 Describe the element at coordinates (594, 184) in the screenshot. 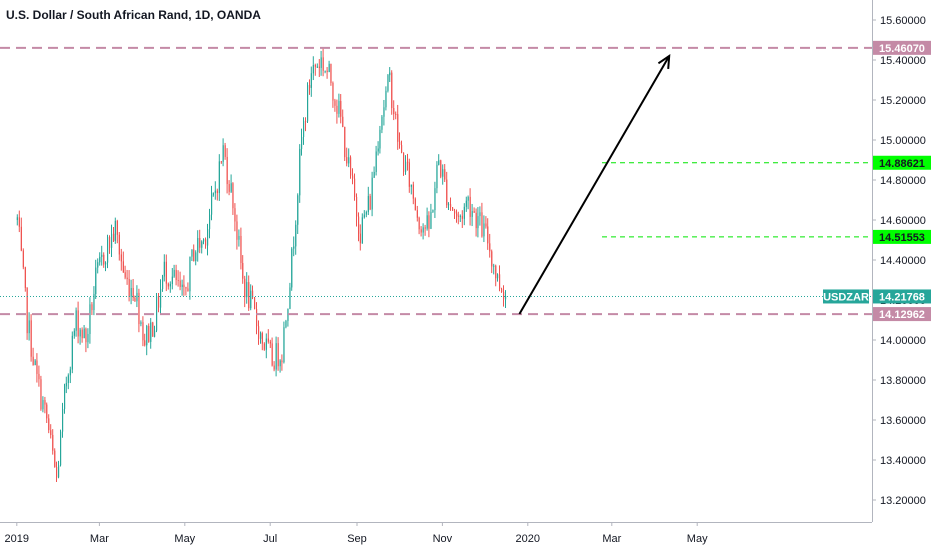

I see `trend-arrow` at that location.